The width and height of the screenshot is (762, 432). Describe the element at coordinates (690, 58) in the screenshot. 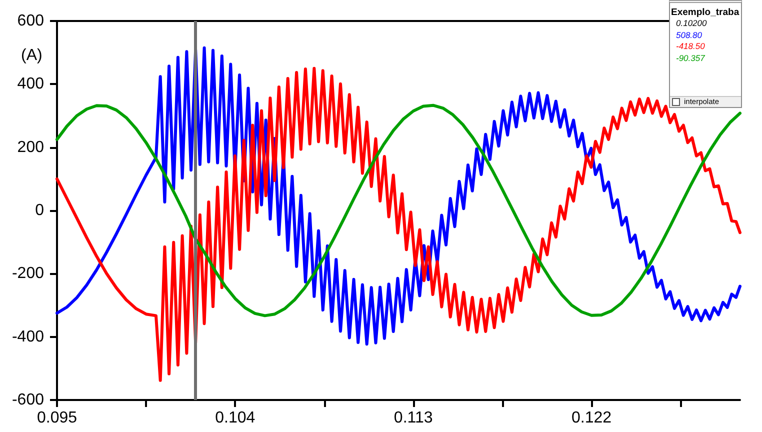

I see `text: -90.357` at that location.